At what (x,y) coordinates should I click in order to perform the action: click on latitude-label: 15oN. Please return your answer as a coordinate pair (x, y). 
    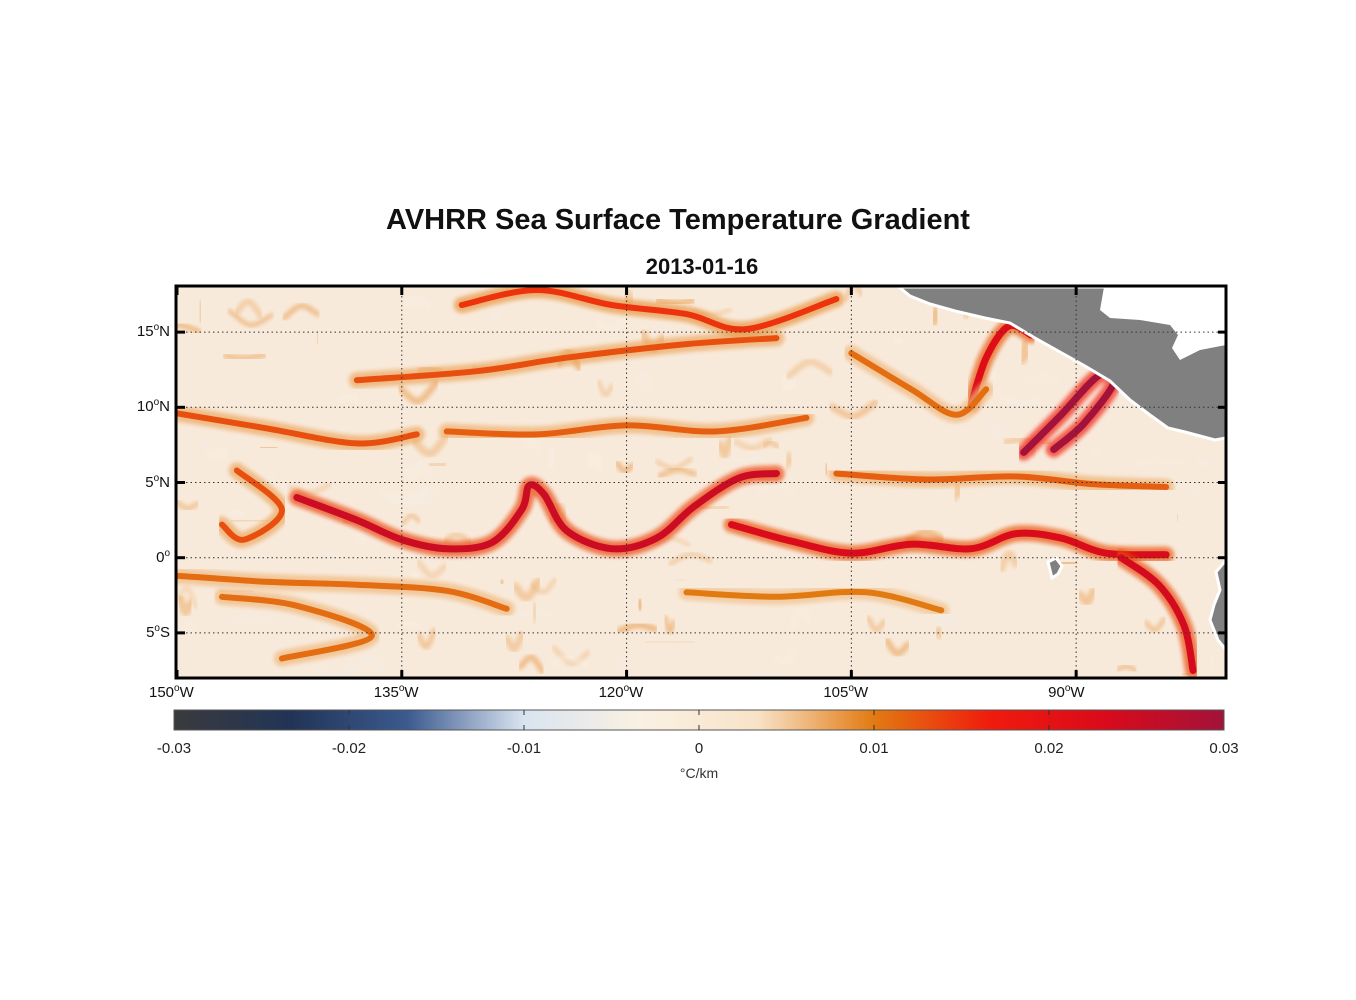
    Looking at the image, I should click on (153, 331).